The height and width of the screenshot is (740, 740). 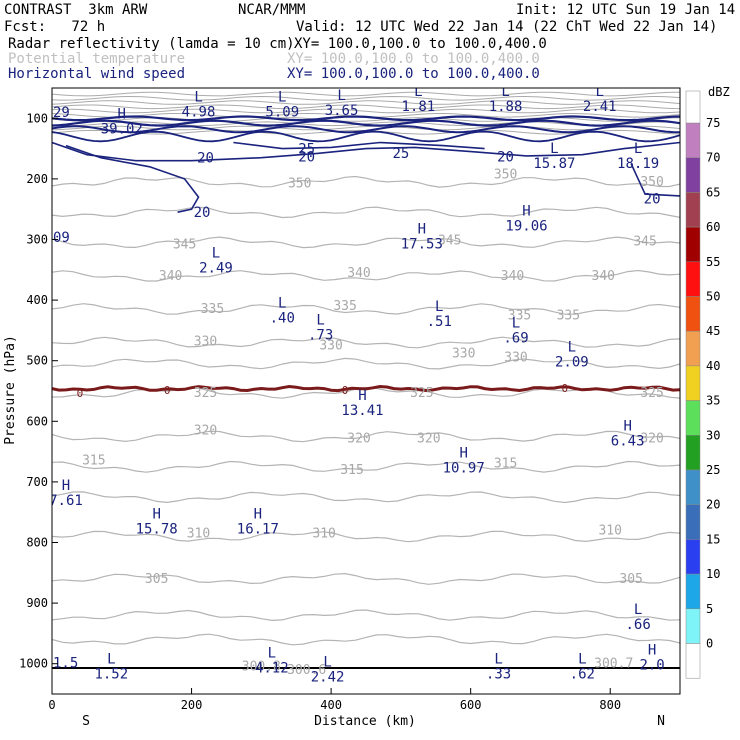 I want to click on extremum-value: 4.12, so click(x=272, y=669).